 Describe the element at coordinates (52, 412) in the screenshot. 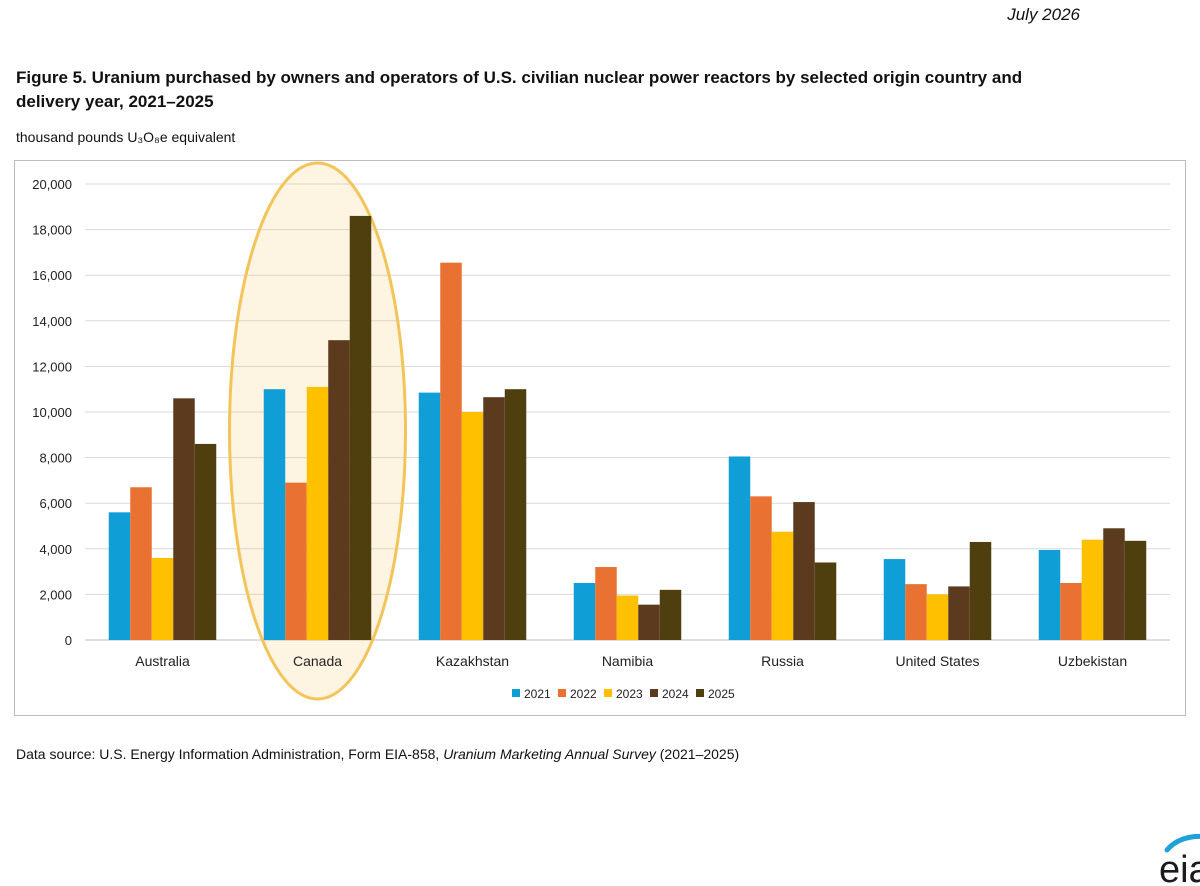

I see `y-tick-label: 10,000` at that location.